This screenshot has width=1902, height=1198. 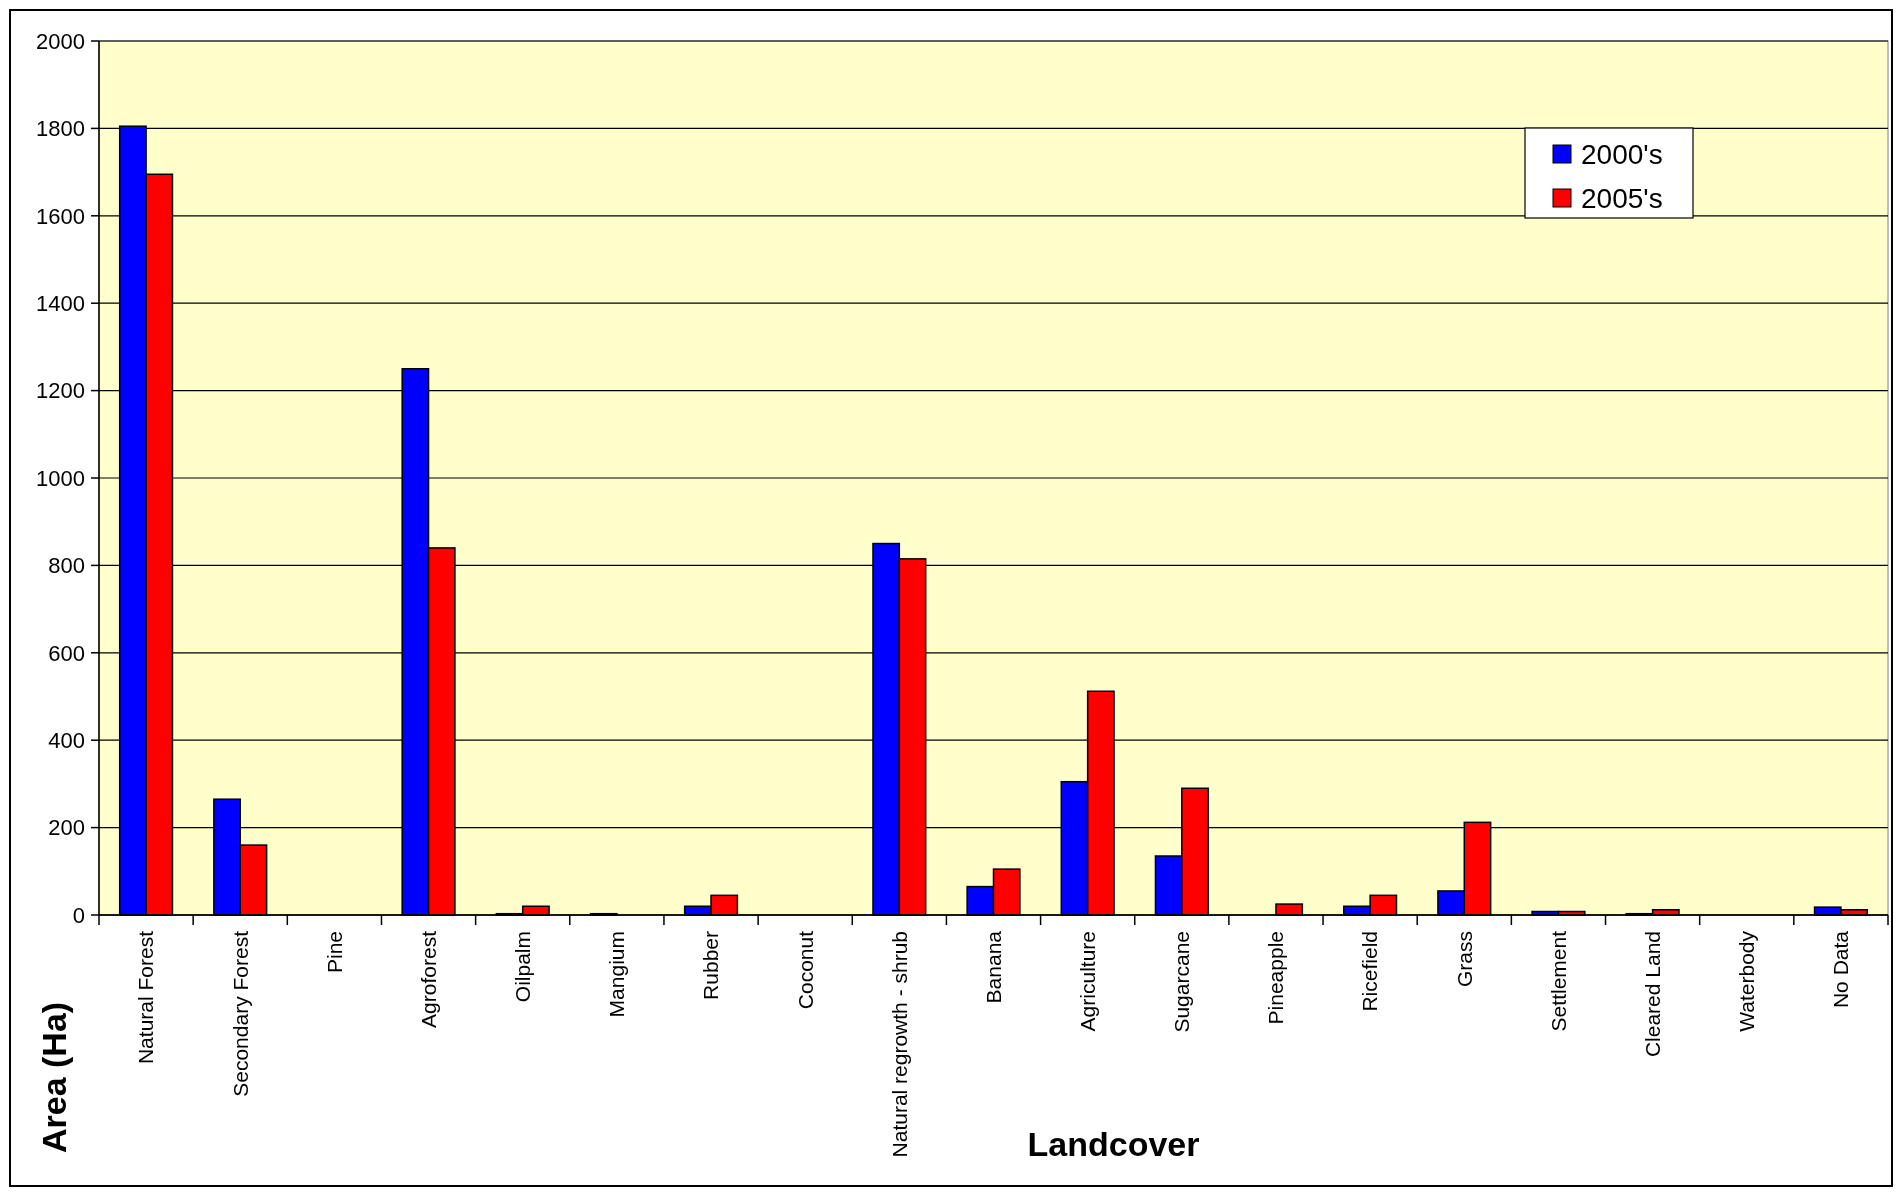 I want to click on x-tick-label: Waterbody, so click(x=1747, y=981).